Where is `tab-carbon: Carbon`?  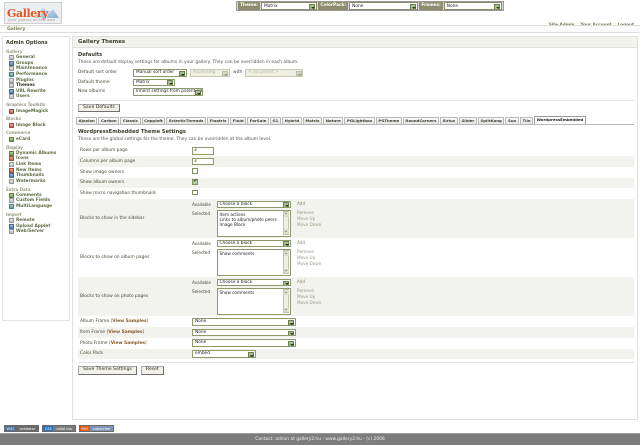
tab-carbon: Carbon is located at coordinates (109, 120).